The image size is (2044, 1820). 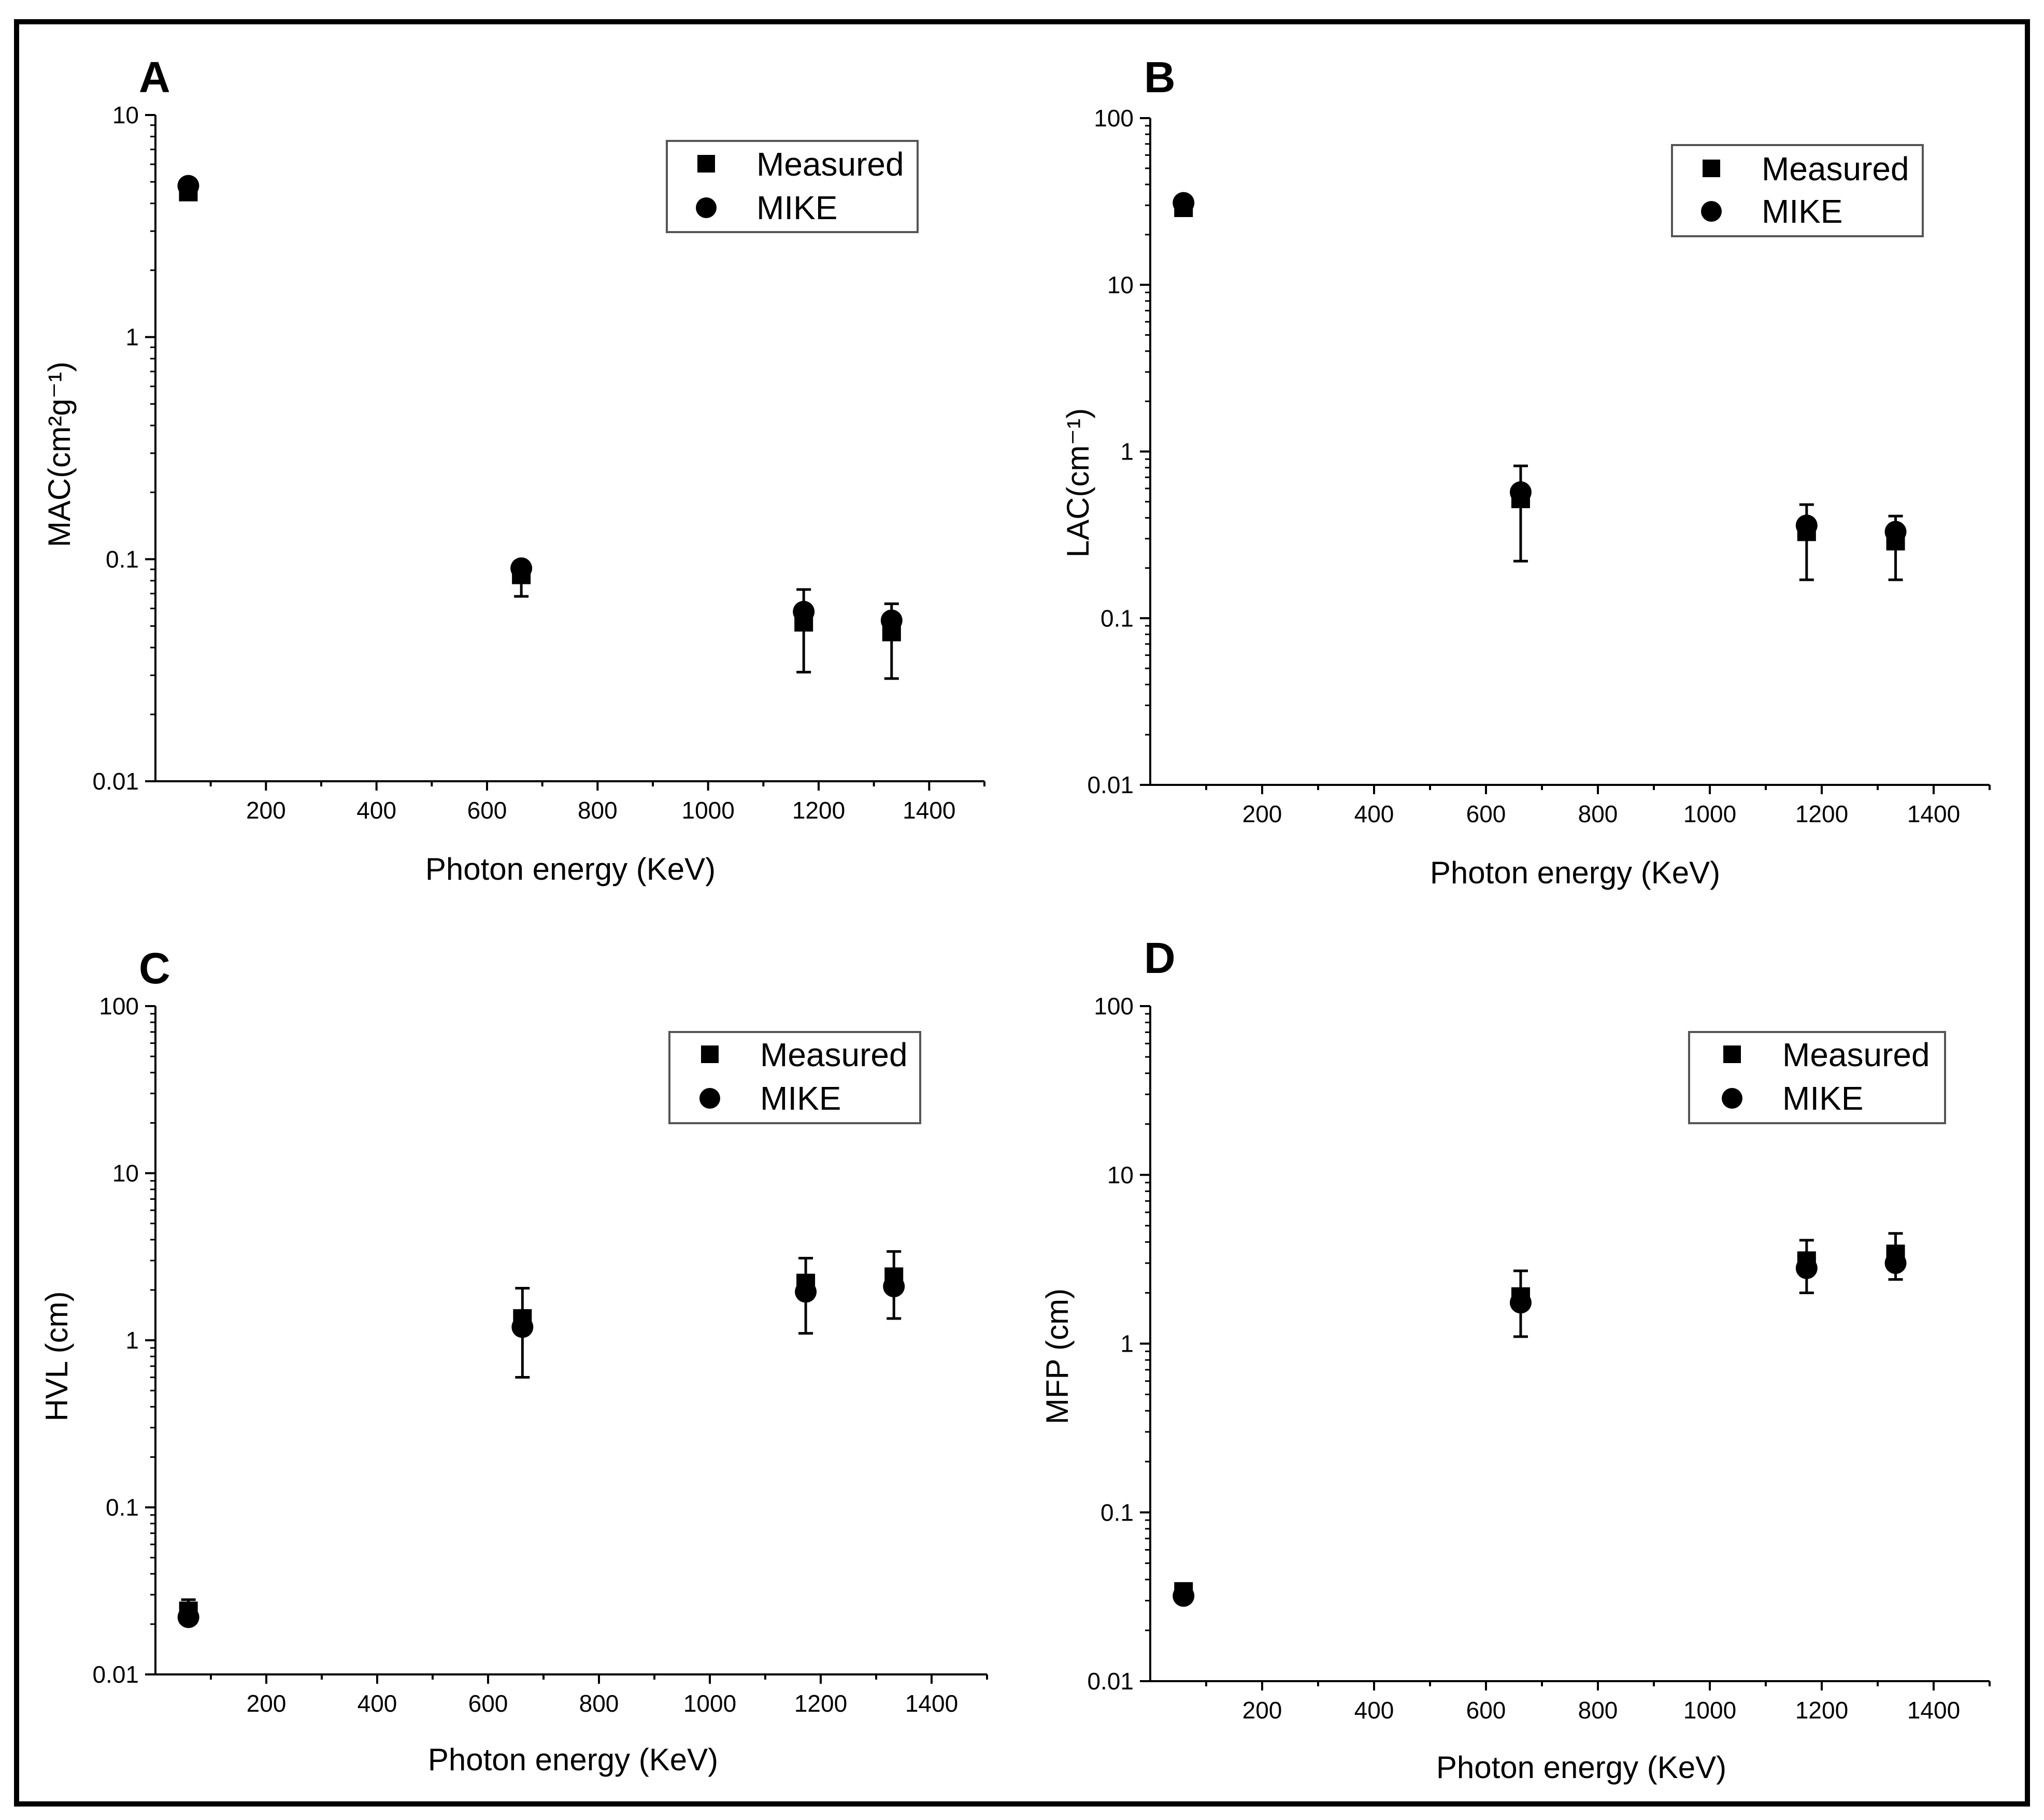 What do you see at coordinates (154, 77) in the screenshot?
I see `panel-letter: A` at bounding box center [154, 77].